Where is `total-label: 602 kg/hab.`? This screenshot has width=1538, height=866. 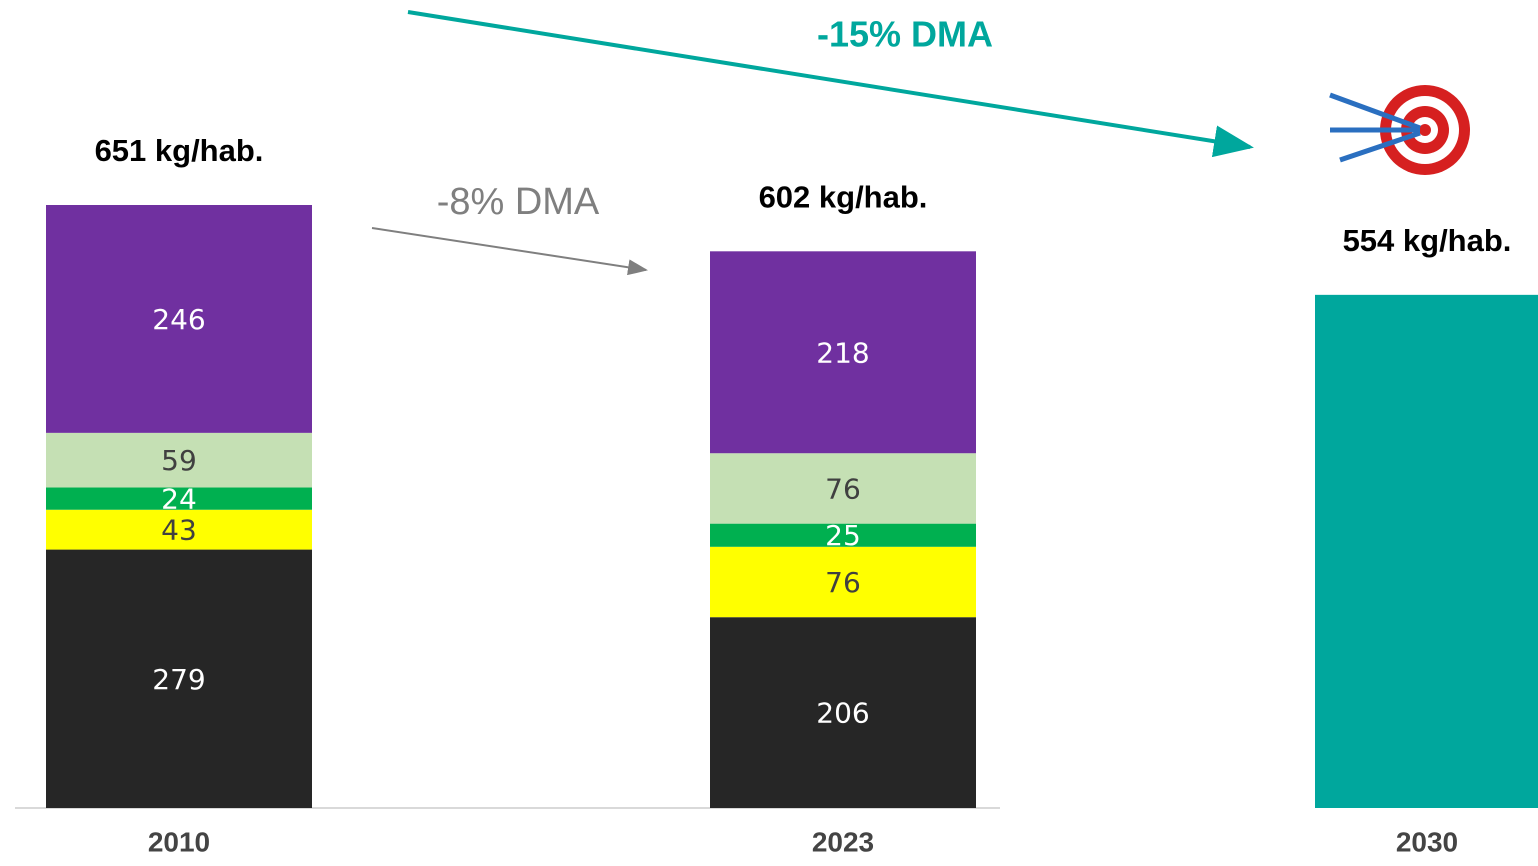 total-label: 602 kg/hab. is located at coordinates (843, 197).